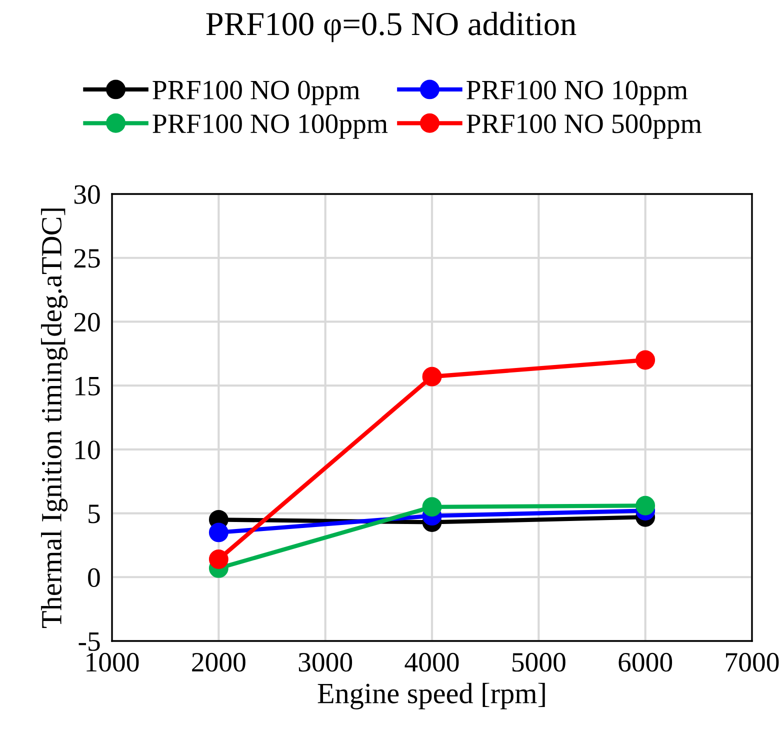 This screenshot has height=747, width=782. I want to click on y-tick-label: 10, so click(88, 450).